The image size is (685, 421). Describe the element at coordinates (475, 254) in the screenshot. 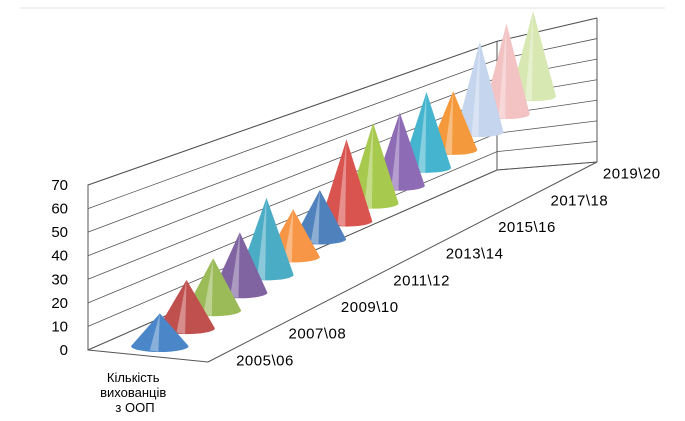

I see `x-tick-label: 2013\14` at that location.